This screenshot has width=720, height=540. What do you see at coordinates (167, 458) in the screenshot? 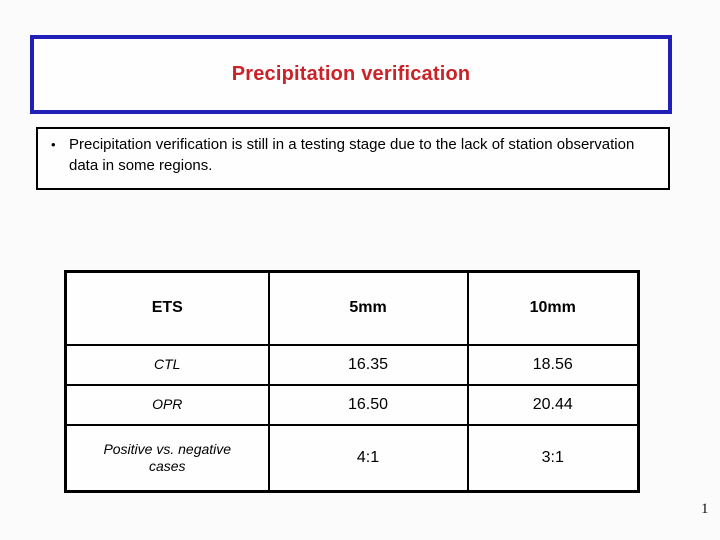
I see `row-label-positive-negative: Positive vs. negative cases` at bounding box center [167, 458].